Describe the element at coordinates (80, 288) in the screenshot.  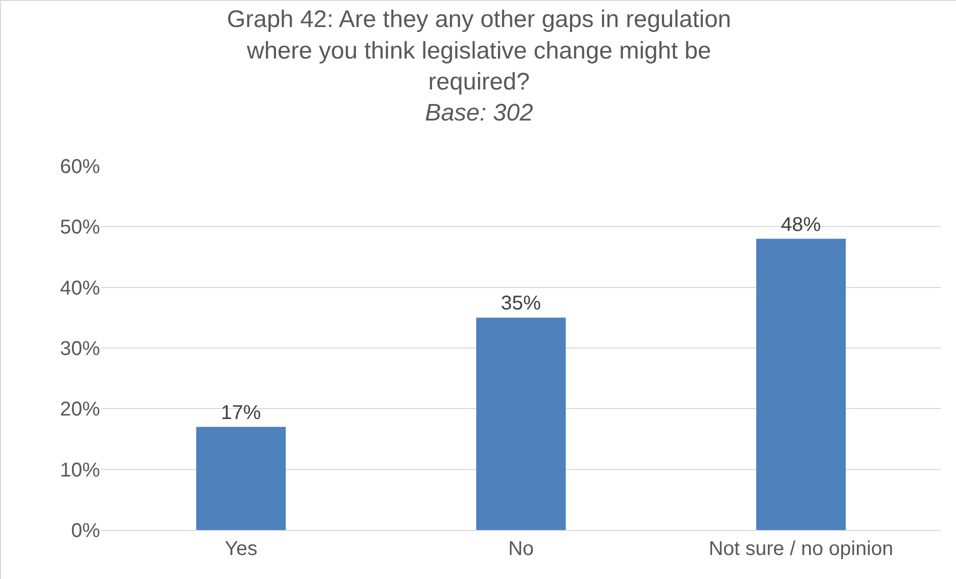
I see `y-tick-label: 40%` at that location.